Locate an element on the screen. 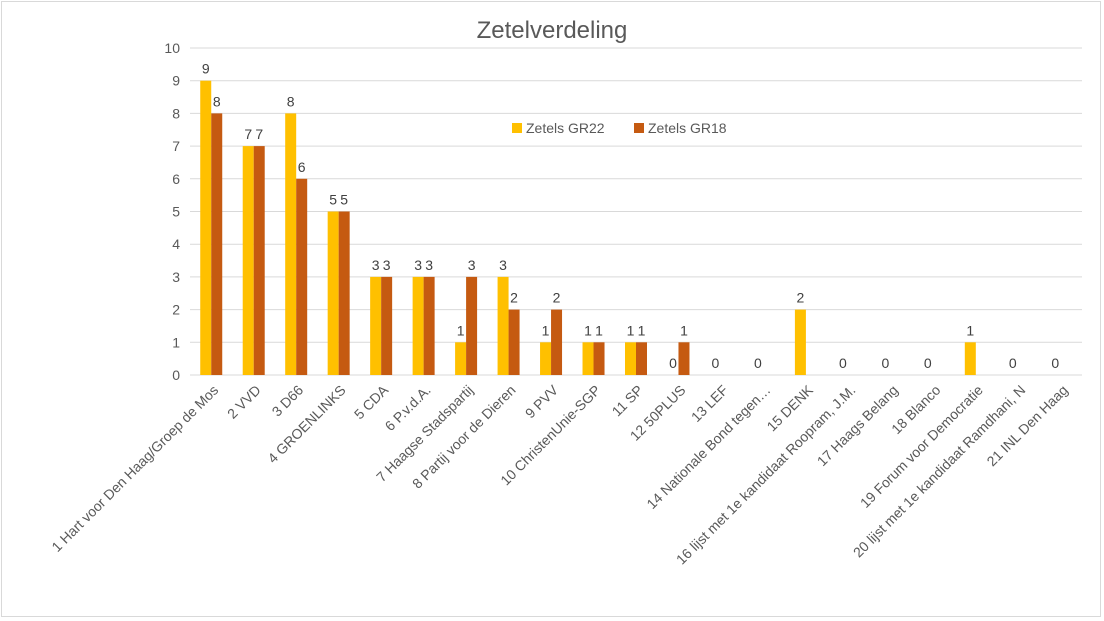  legend: Zetels GR22 Zetels GR18 is located at coordinates (619, 128).